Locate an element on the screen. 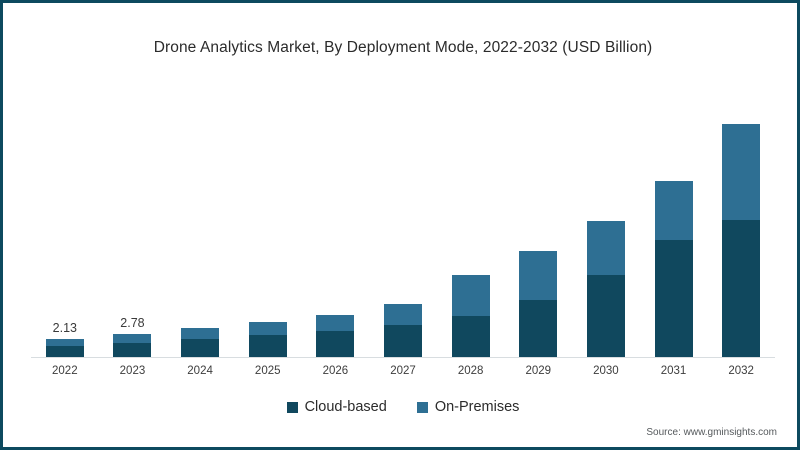 Image resolution: width=800 pixels, height=450 pixels. legend-swatch-cloud-based is located at coordinates (292, 407).